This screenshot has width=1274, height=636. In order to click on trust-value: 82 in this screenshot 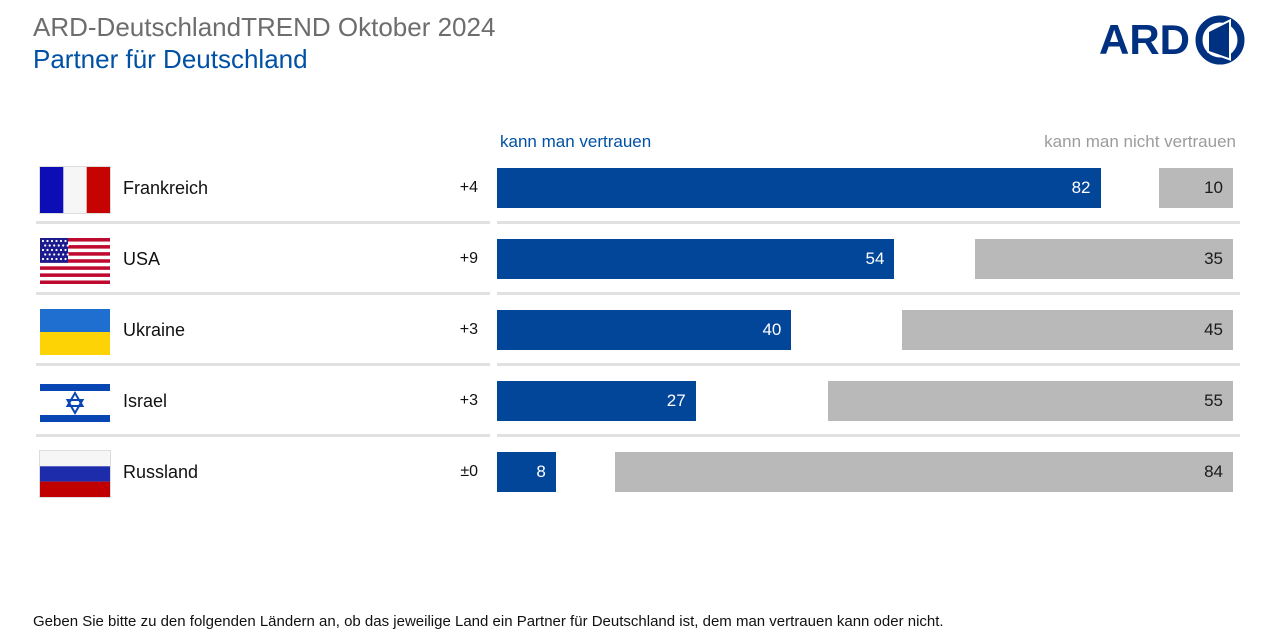, I will do `click(1081, 187)`.